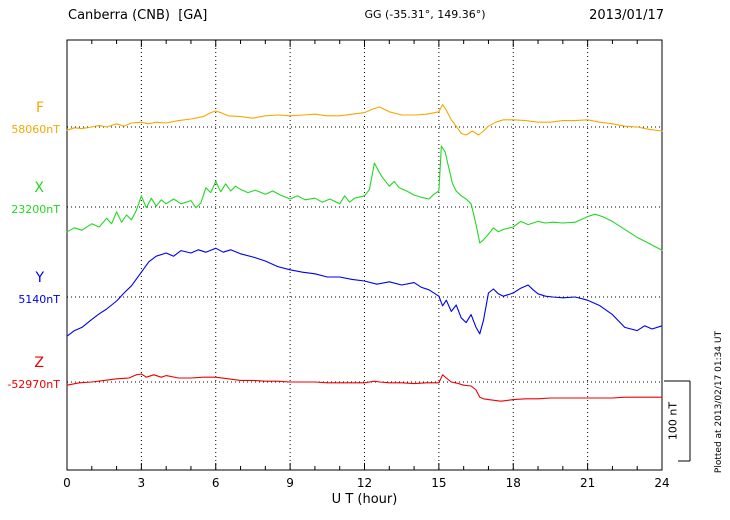  I want to click on trace-label-x: X, so click(39, 188).